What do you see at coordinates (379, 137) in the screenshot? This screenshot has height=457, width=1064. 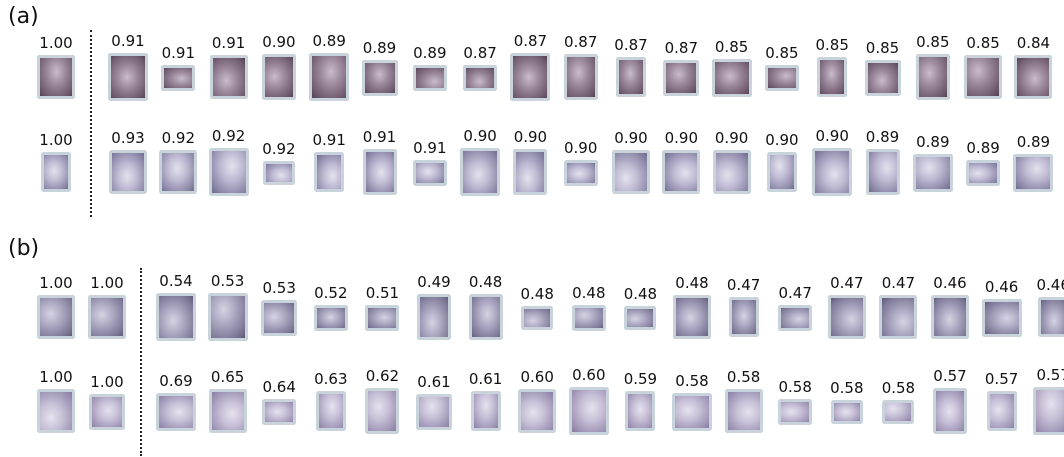 I see `similarity-score: 0.91` at bounding box center [379, 137].